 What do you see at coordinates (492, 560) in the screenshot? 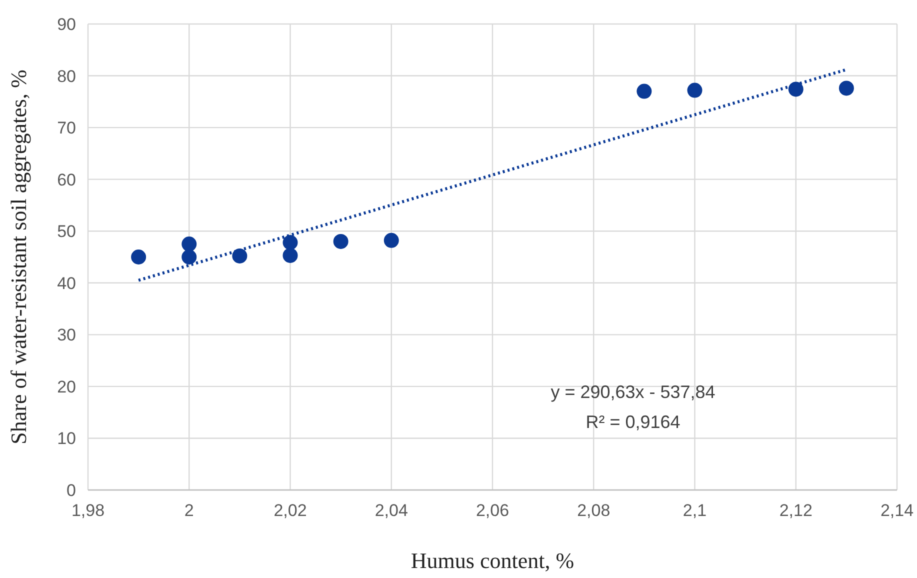
I see `x-axis-title: Humus content, %` at bounding box center [492, 560].